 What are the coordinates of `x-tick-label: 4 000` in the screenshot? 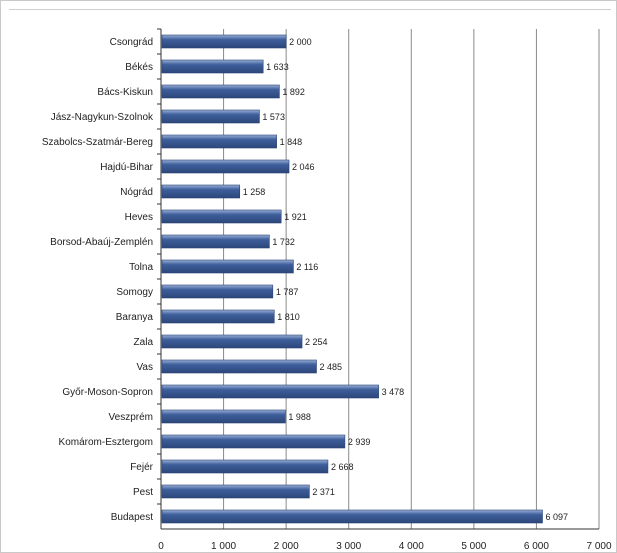 It's located at (411, 546).